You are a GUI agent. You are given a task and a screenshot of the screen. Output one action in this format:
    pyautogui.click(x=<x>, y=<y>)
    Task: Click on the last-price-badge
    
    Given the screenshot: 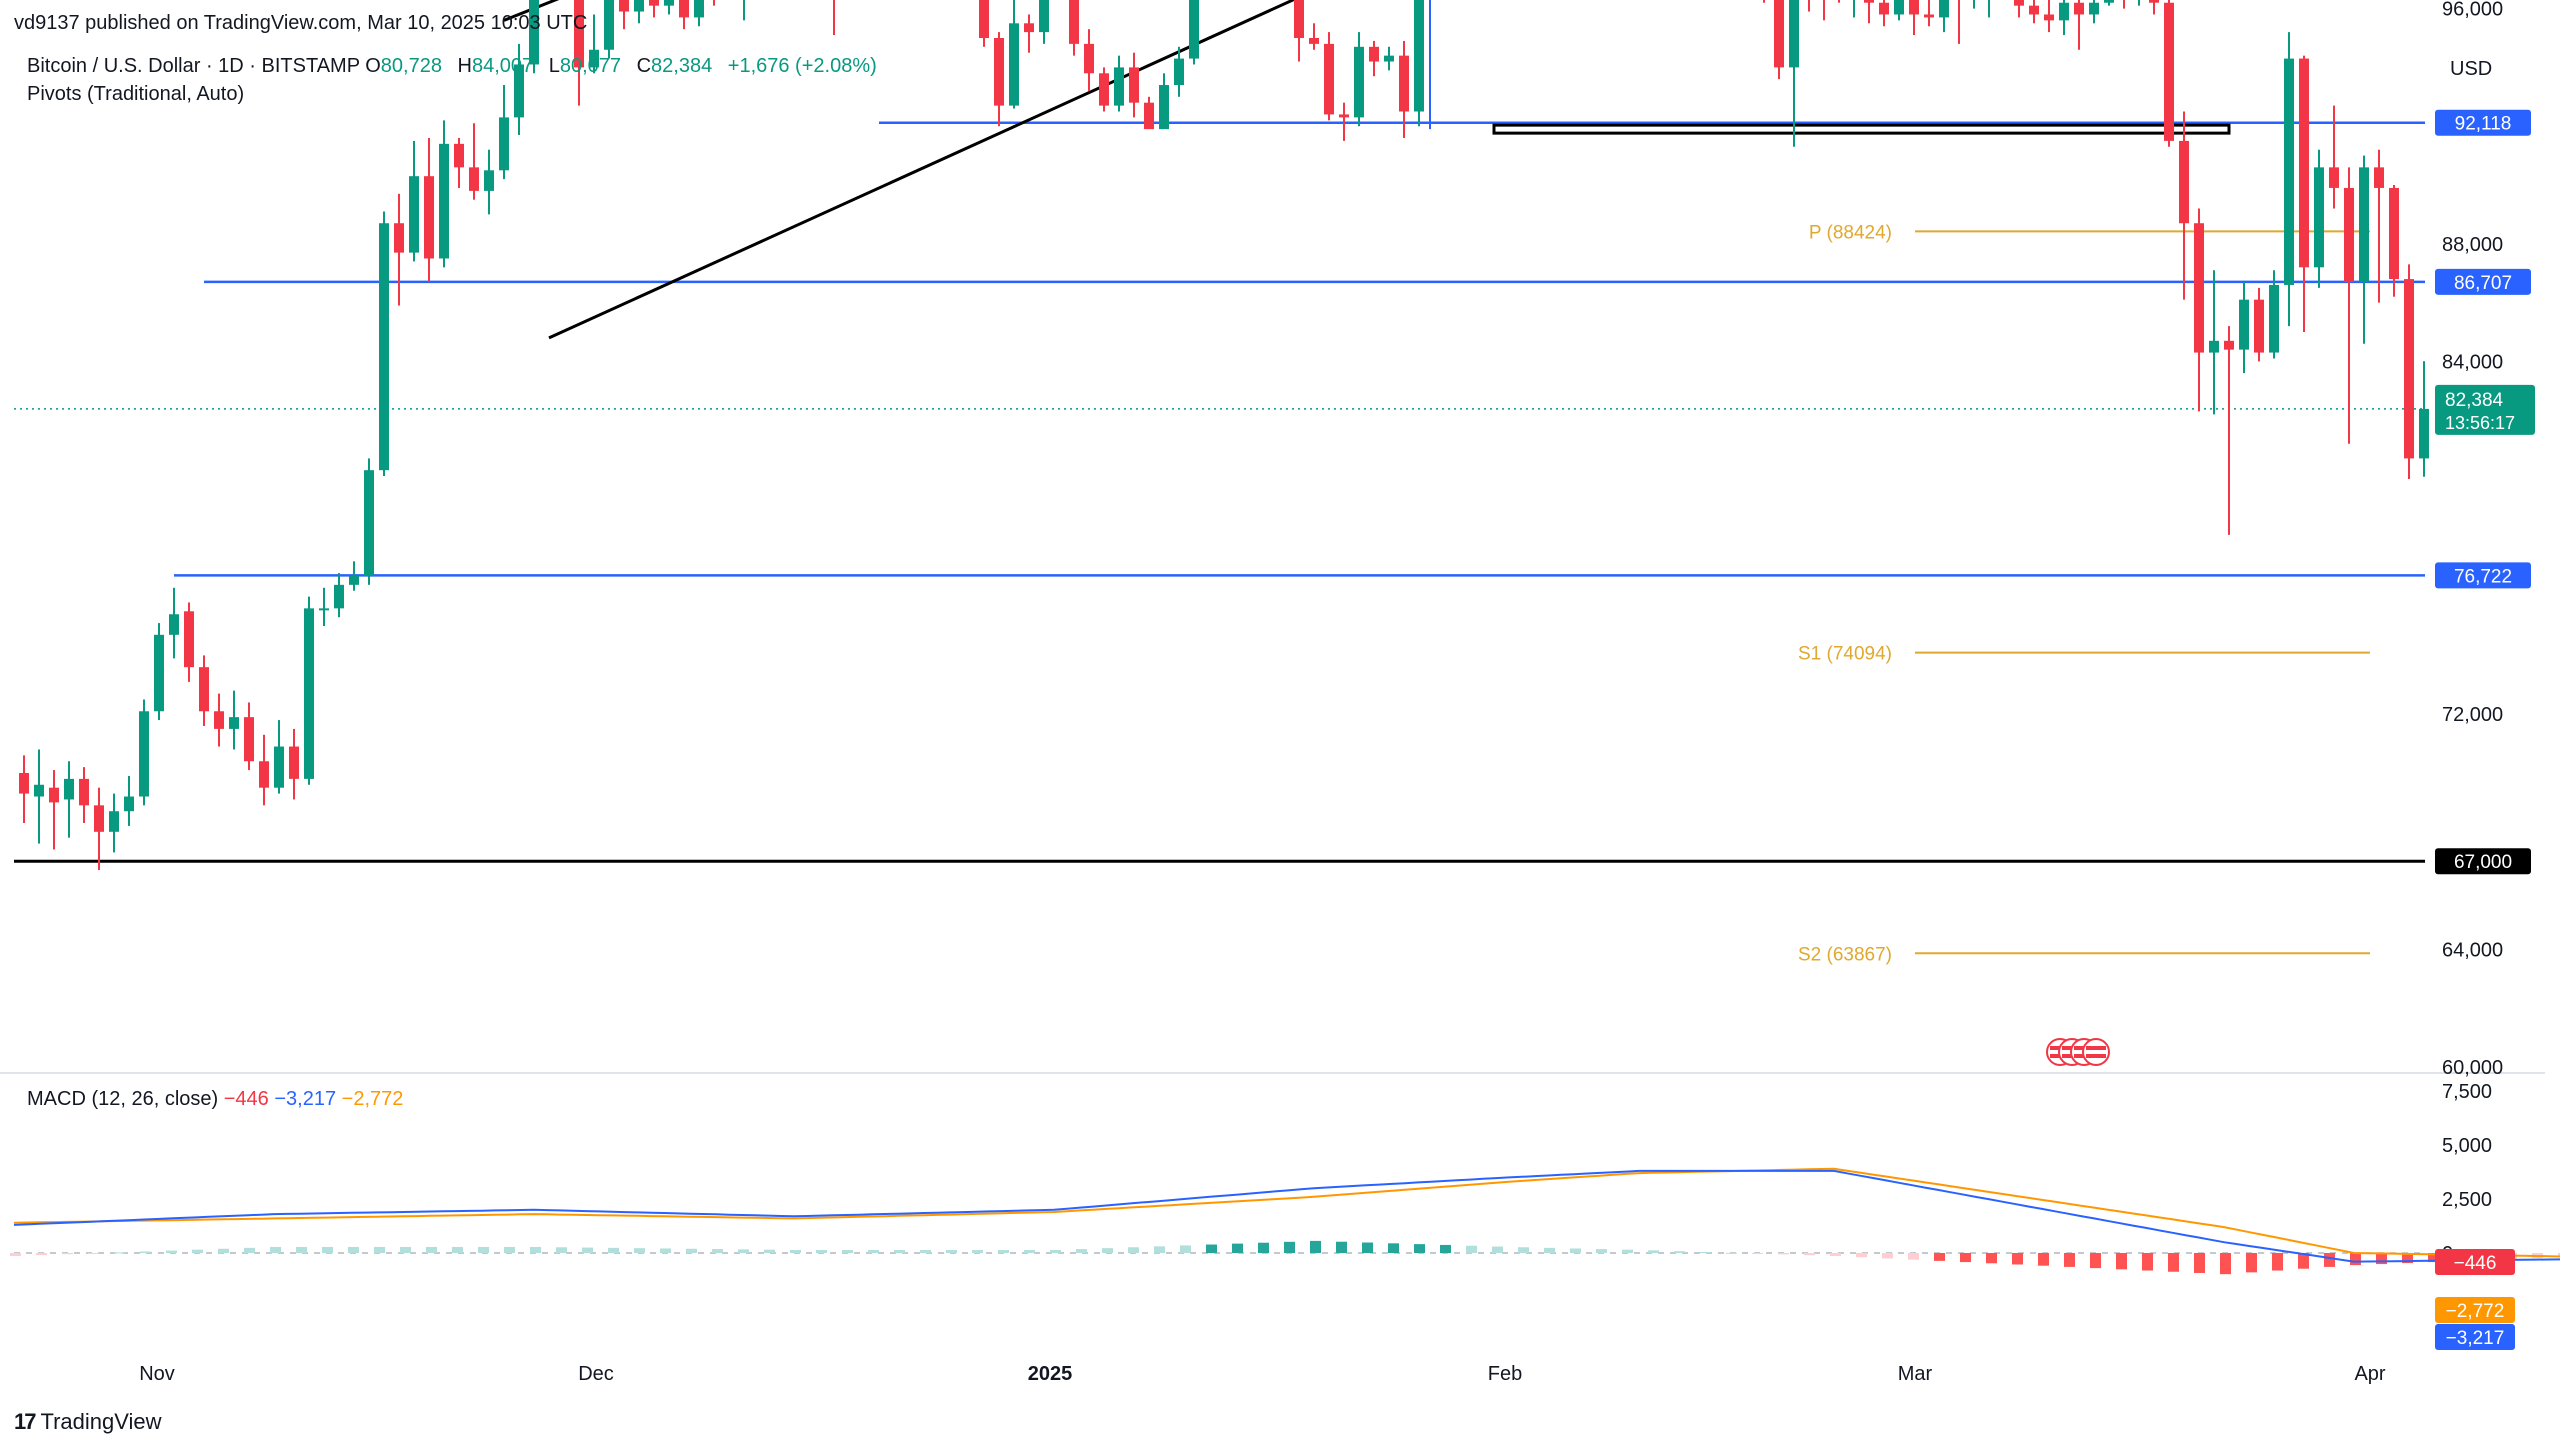 What is the action you would take?
    pyautogui.click(x=2485, y=409)
    